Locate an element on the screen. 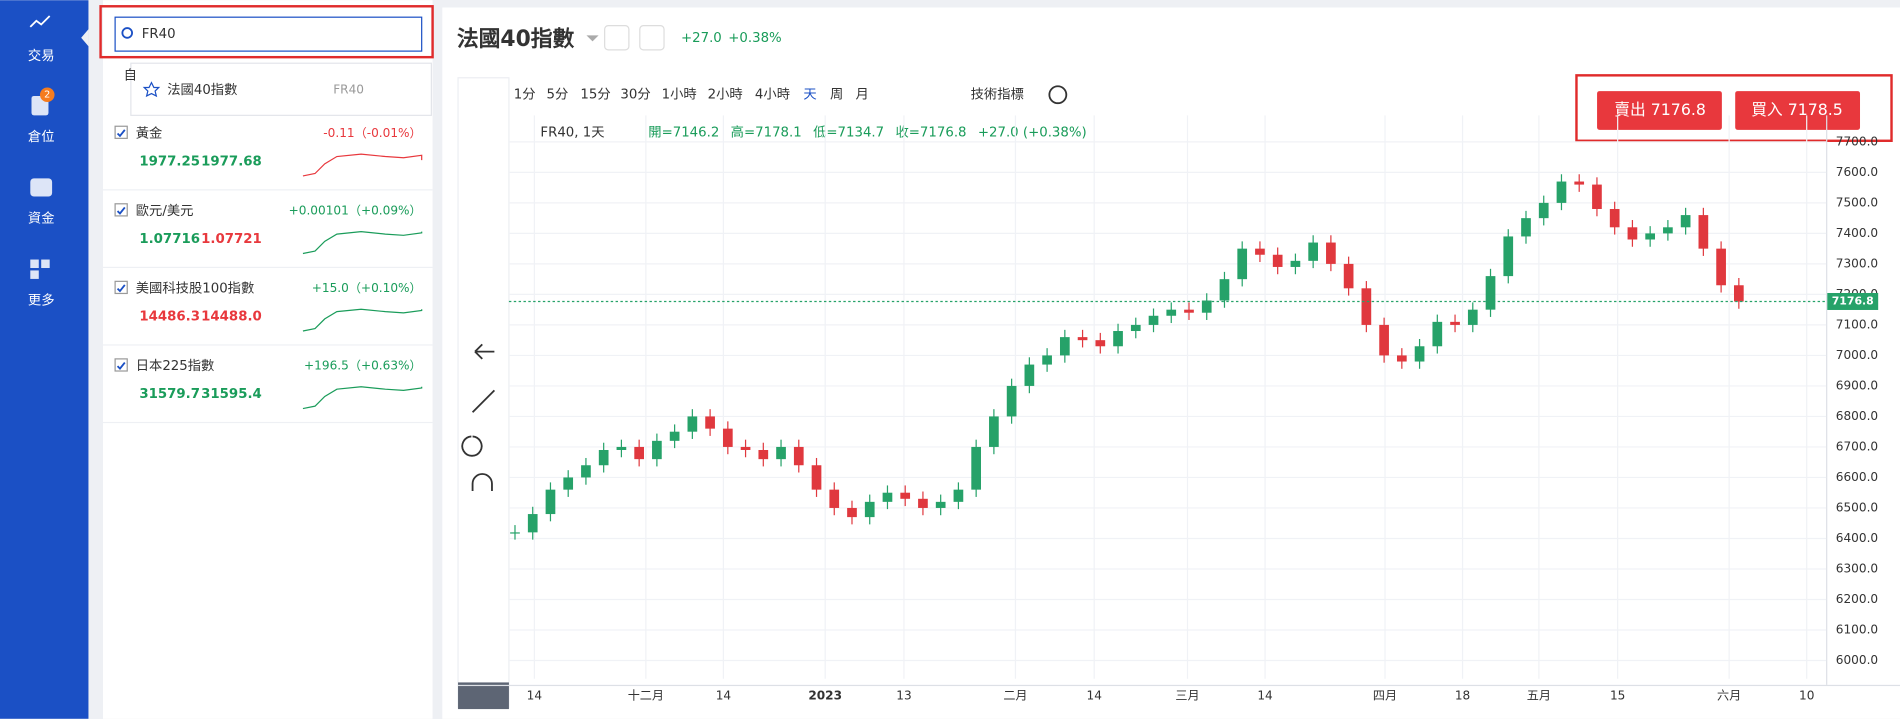  item-change: +15.0（+0.10%） is located at coordinates (367, 288).